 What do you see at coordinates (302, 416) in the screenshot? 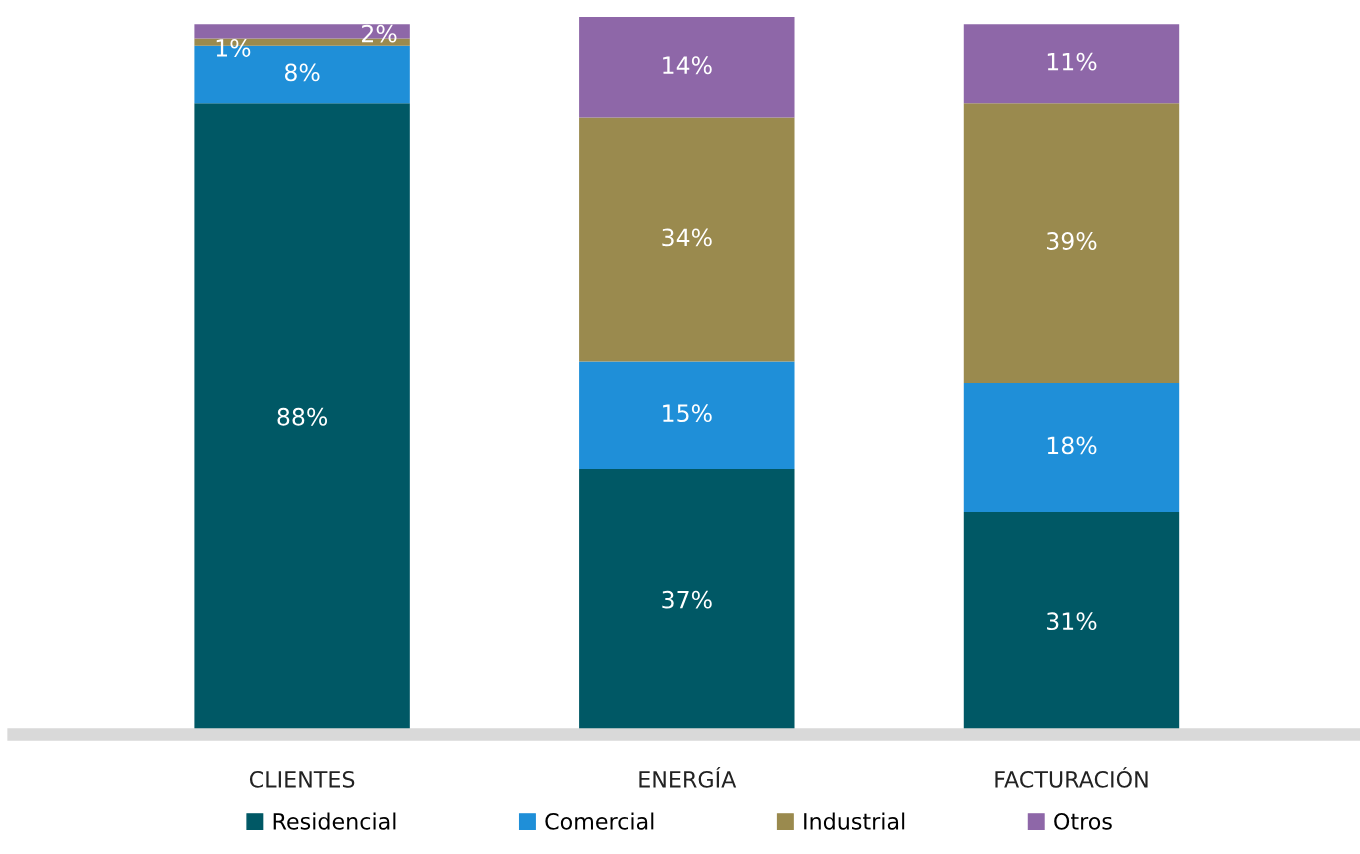
I see `data-label: 88%` at bounding box center [302, 416].